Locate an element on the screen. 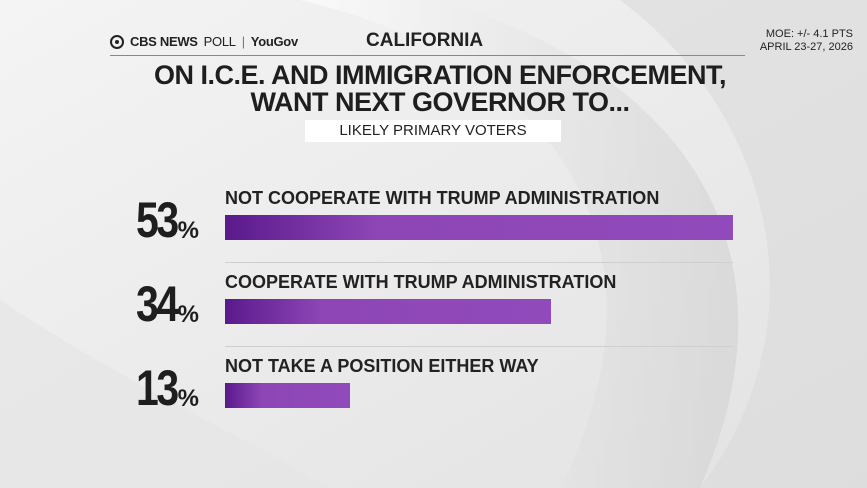 Image resolution: width=867 pixels, height=488 pixels. percent-value: 34 is located at coordinates (157, 304).